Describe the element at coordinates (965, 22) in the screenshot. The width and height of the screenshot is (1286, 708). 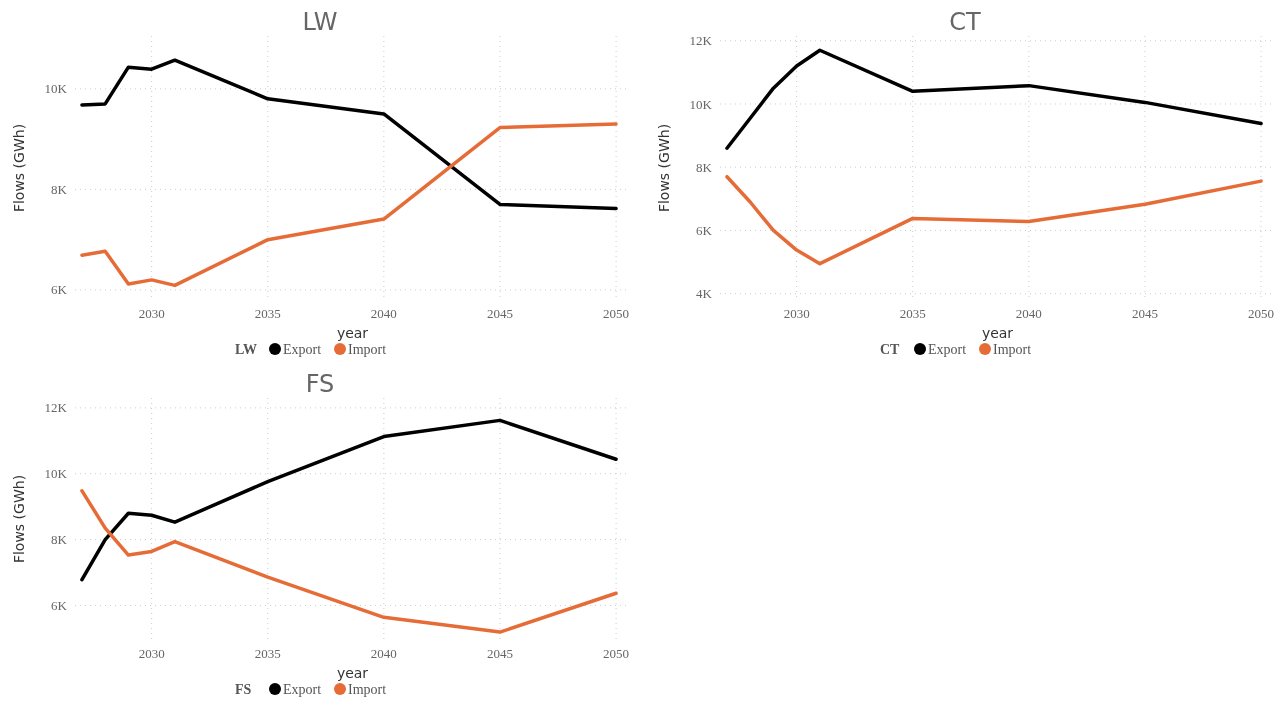
I see `chart-title: CT` at that location.